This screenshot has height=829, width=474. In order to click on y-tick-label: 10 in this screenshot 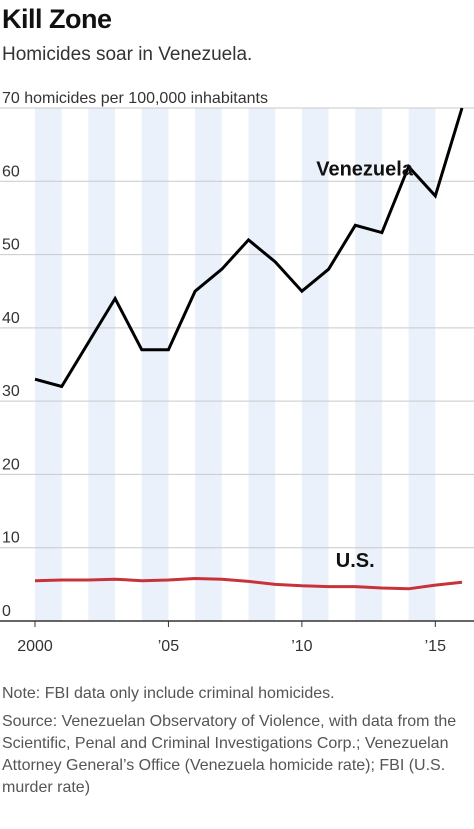, I will do `click(11, 538)`.